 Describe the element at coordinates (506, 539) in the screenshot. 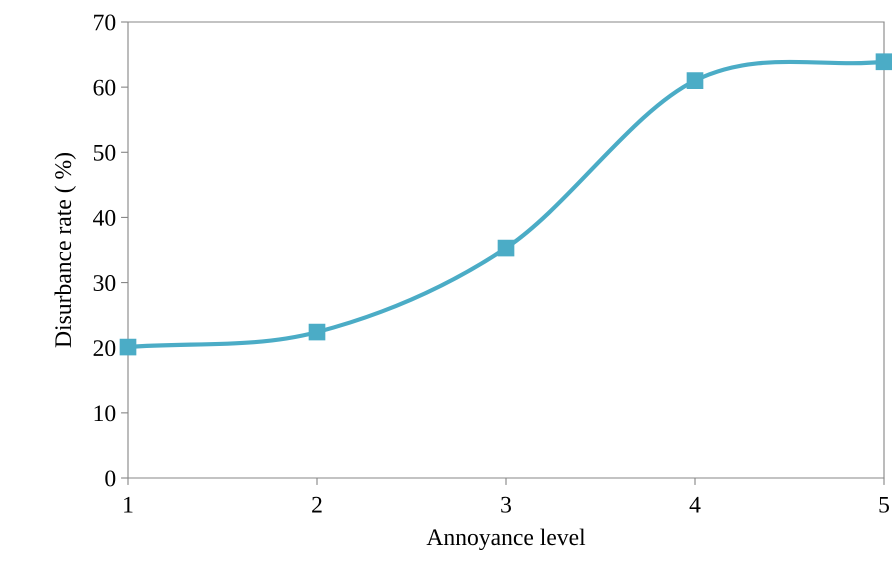

I see `x-axis-title: Annoyance level` at that location.